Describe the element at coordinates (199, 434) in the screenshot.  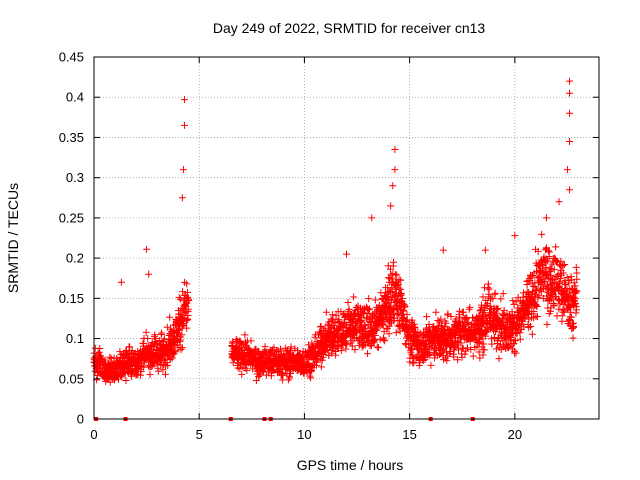
I see `x-tick-label: 5` at that location.